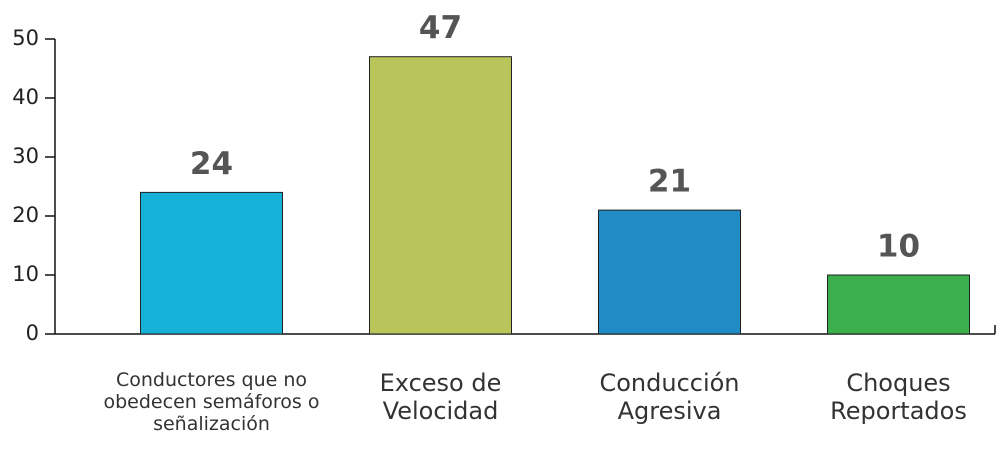  Describe the element at coordinates (669, 397) in the screenshot. I see `x-tick-label: Conducción Agresiva` at that location.